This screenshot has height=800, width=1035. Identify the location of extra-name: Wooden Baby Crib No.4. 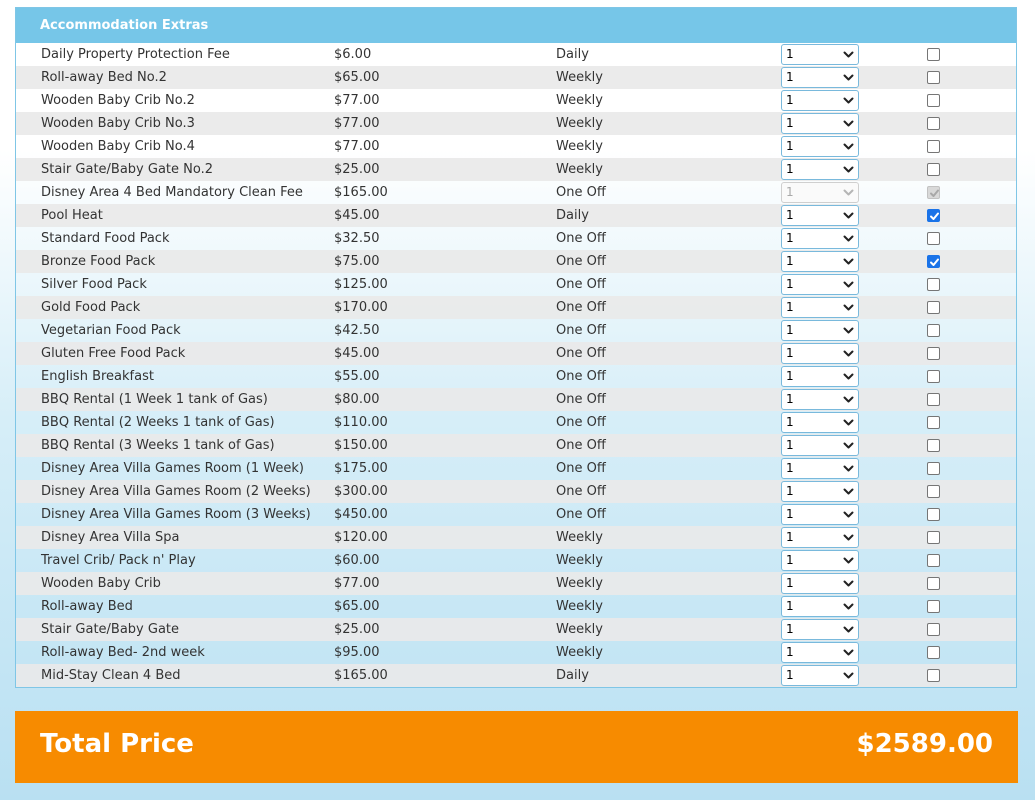
(118, 146).